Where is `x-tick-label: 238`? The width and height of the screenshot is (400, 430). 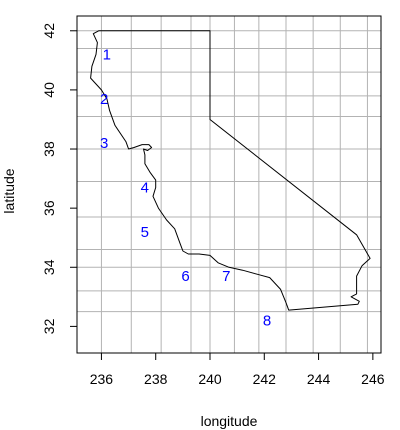 x-tick-label: 238 is located at coordinates (156, 379).